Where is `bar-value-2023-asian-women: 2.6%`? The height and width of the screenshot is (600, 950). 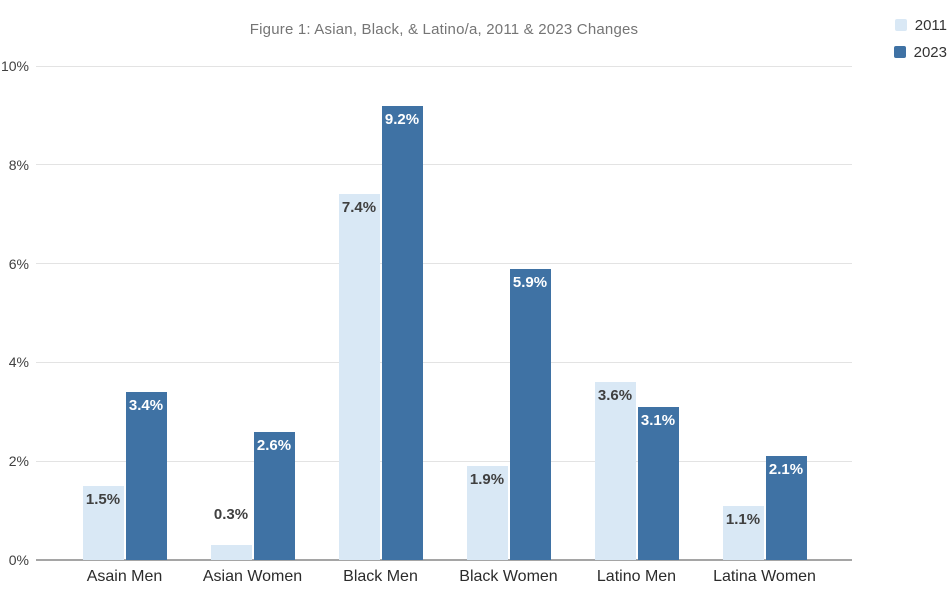 bar-value-2023-asian-women: 2.6% is located at coordinates (274, 445).